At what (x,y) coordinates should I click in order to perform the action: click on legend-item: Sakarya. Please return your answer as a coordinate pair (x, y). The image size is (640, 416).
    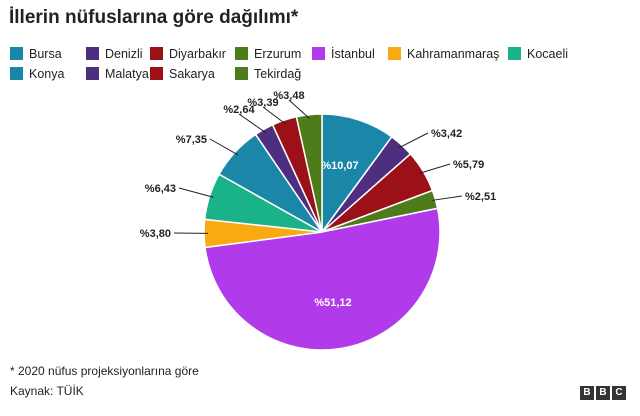
    Looking at the image, I should click on (182, 74).